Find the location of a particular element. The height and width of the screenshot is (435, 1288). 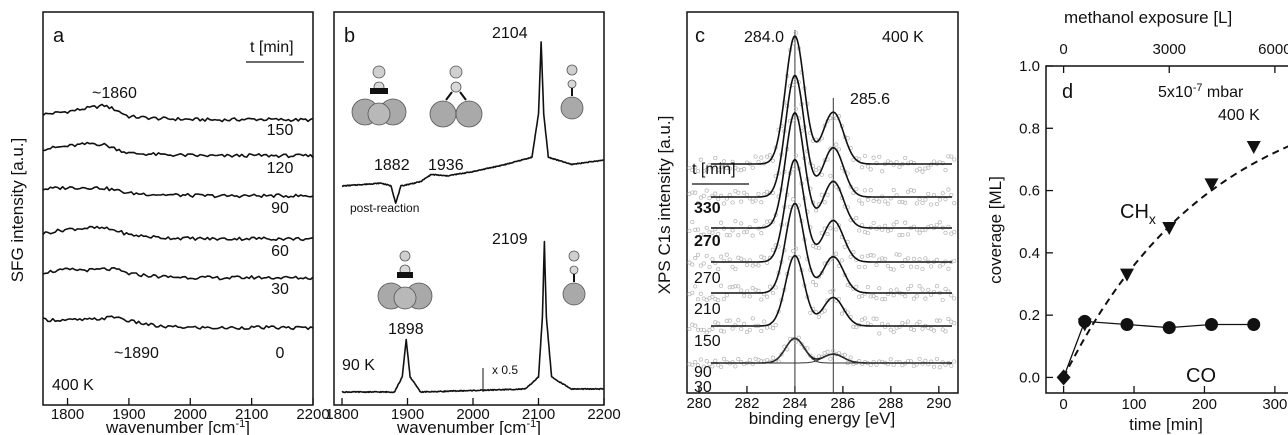

panel-c-x-tick-label: 290 is located at coordinates (938, 403).